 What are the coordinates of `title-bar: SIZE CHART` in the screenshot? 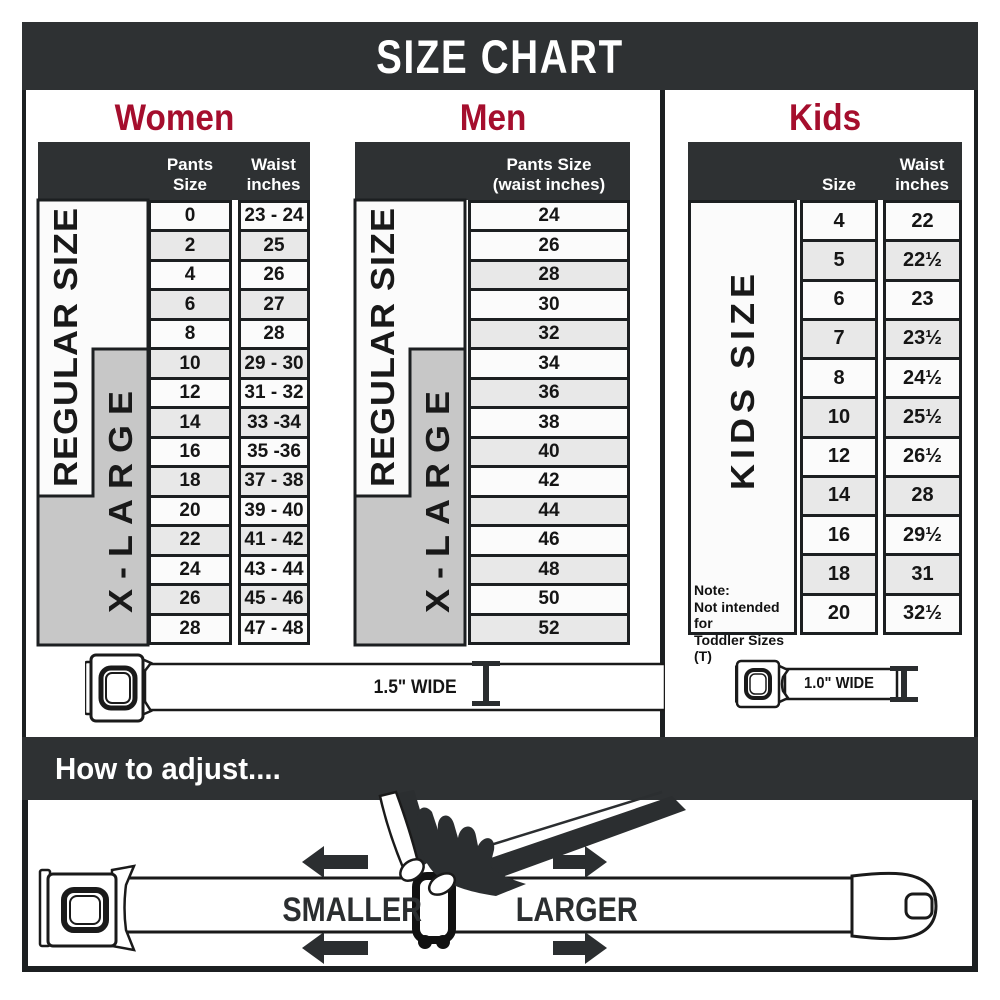 It's located at (500, 56).